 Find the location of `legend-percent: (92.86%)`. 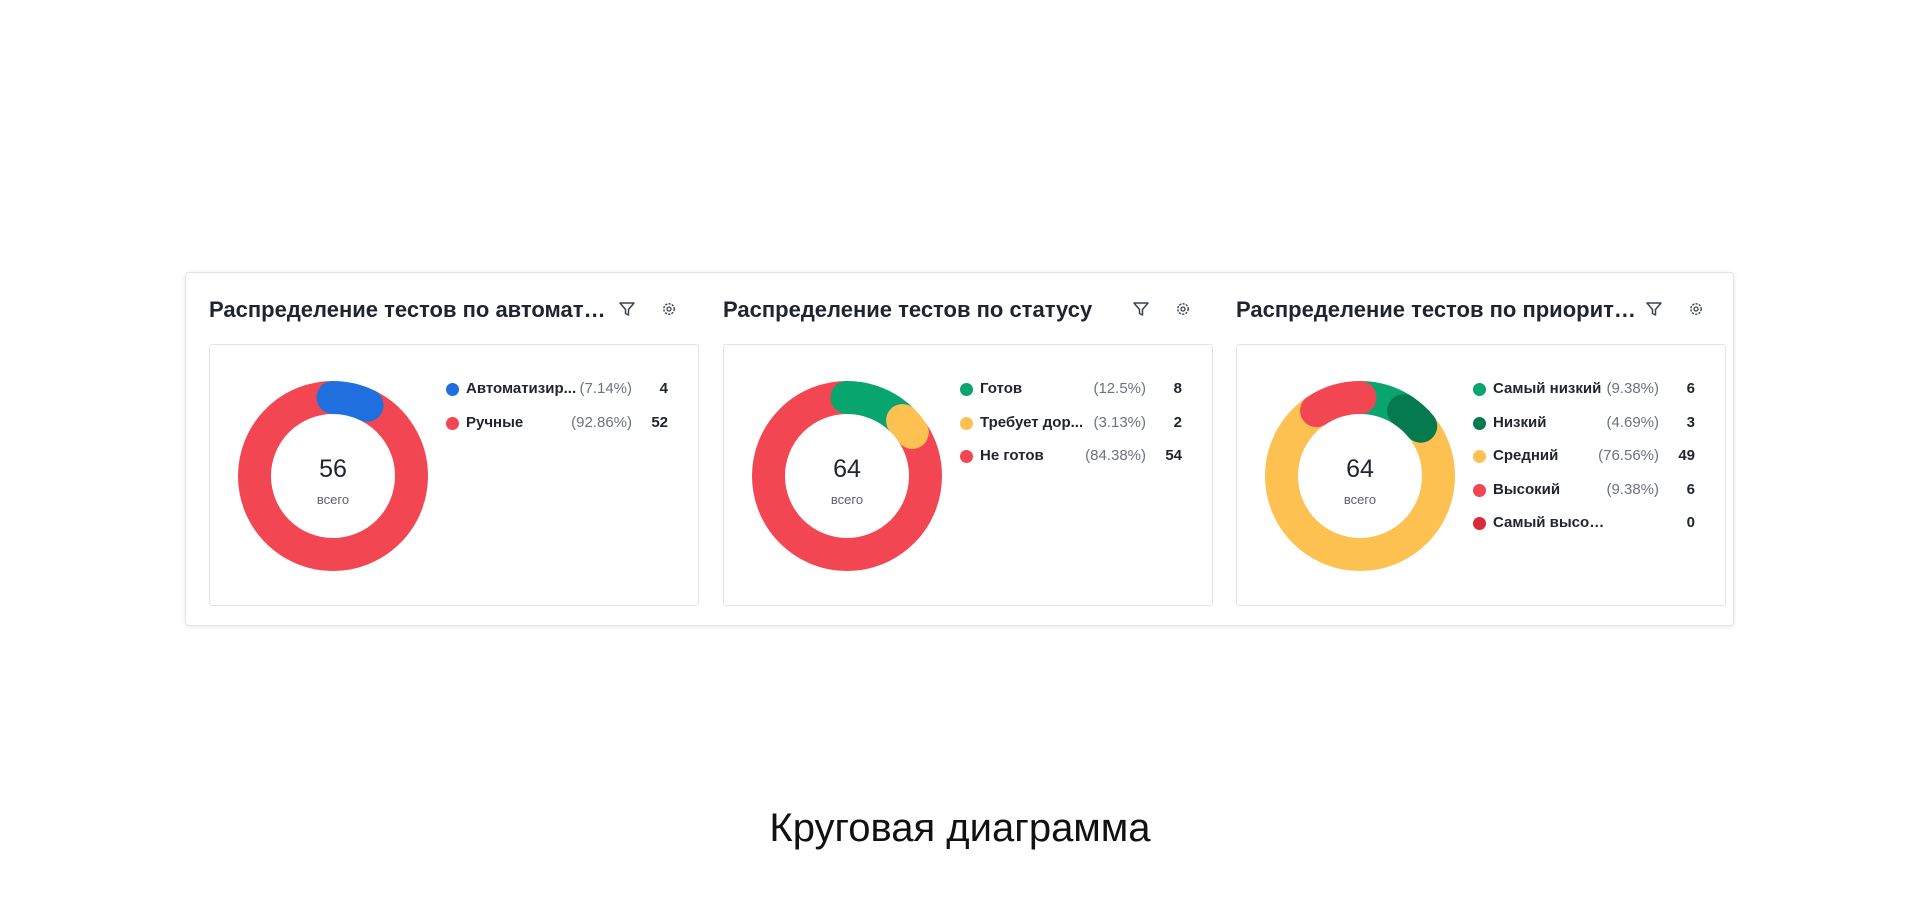

legend-percent: (92.86%) is located at coordinates (601, 422).